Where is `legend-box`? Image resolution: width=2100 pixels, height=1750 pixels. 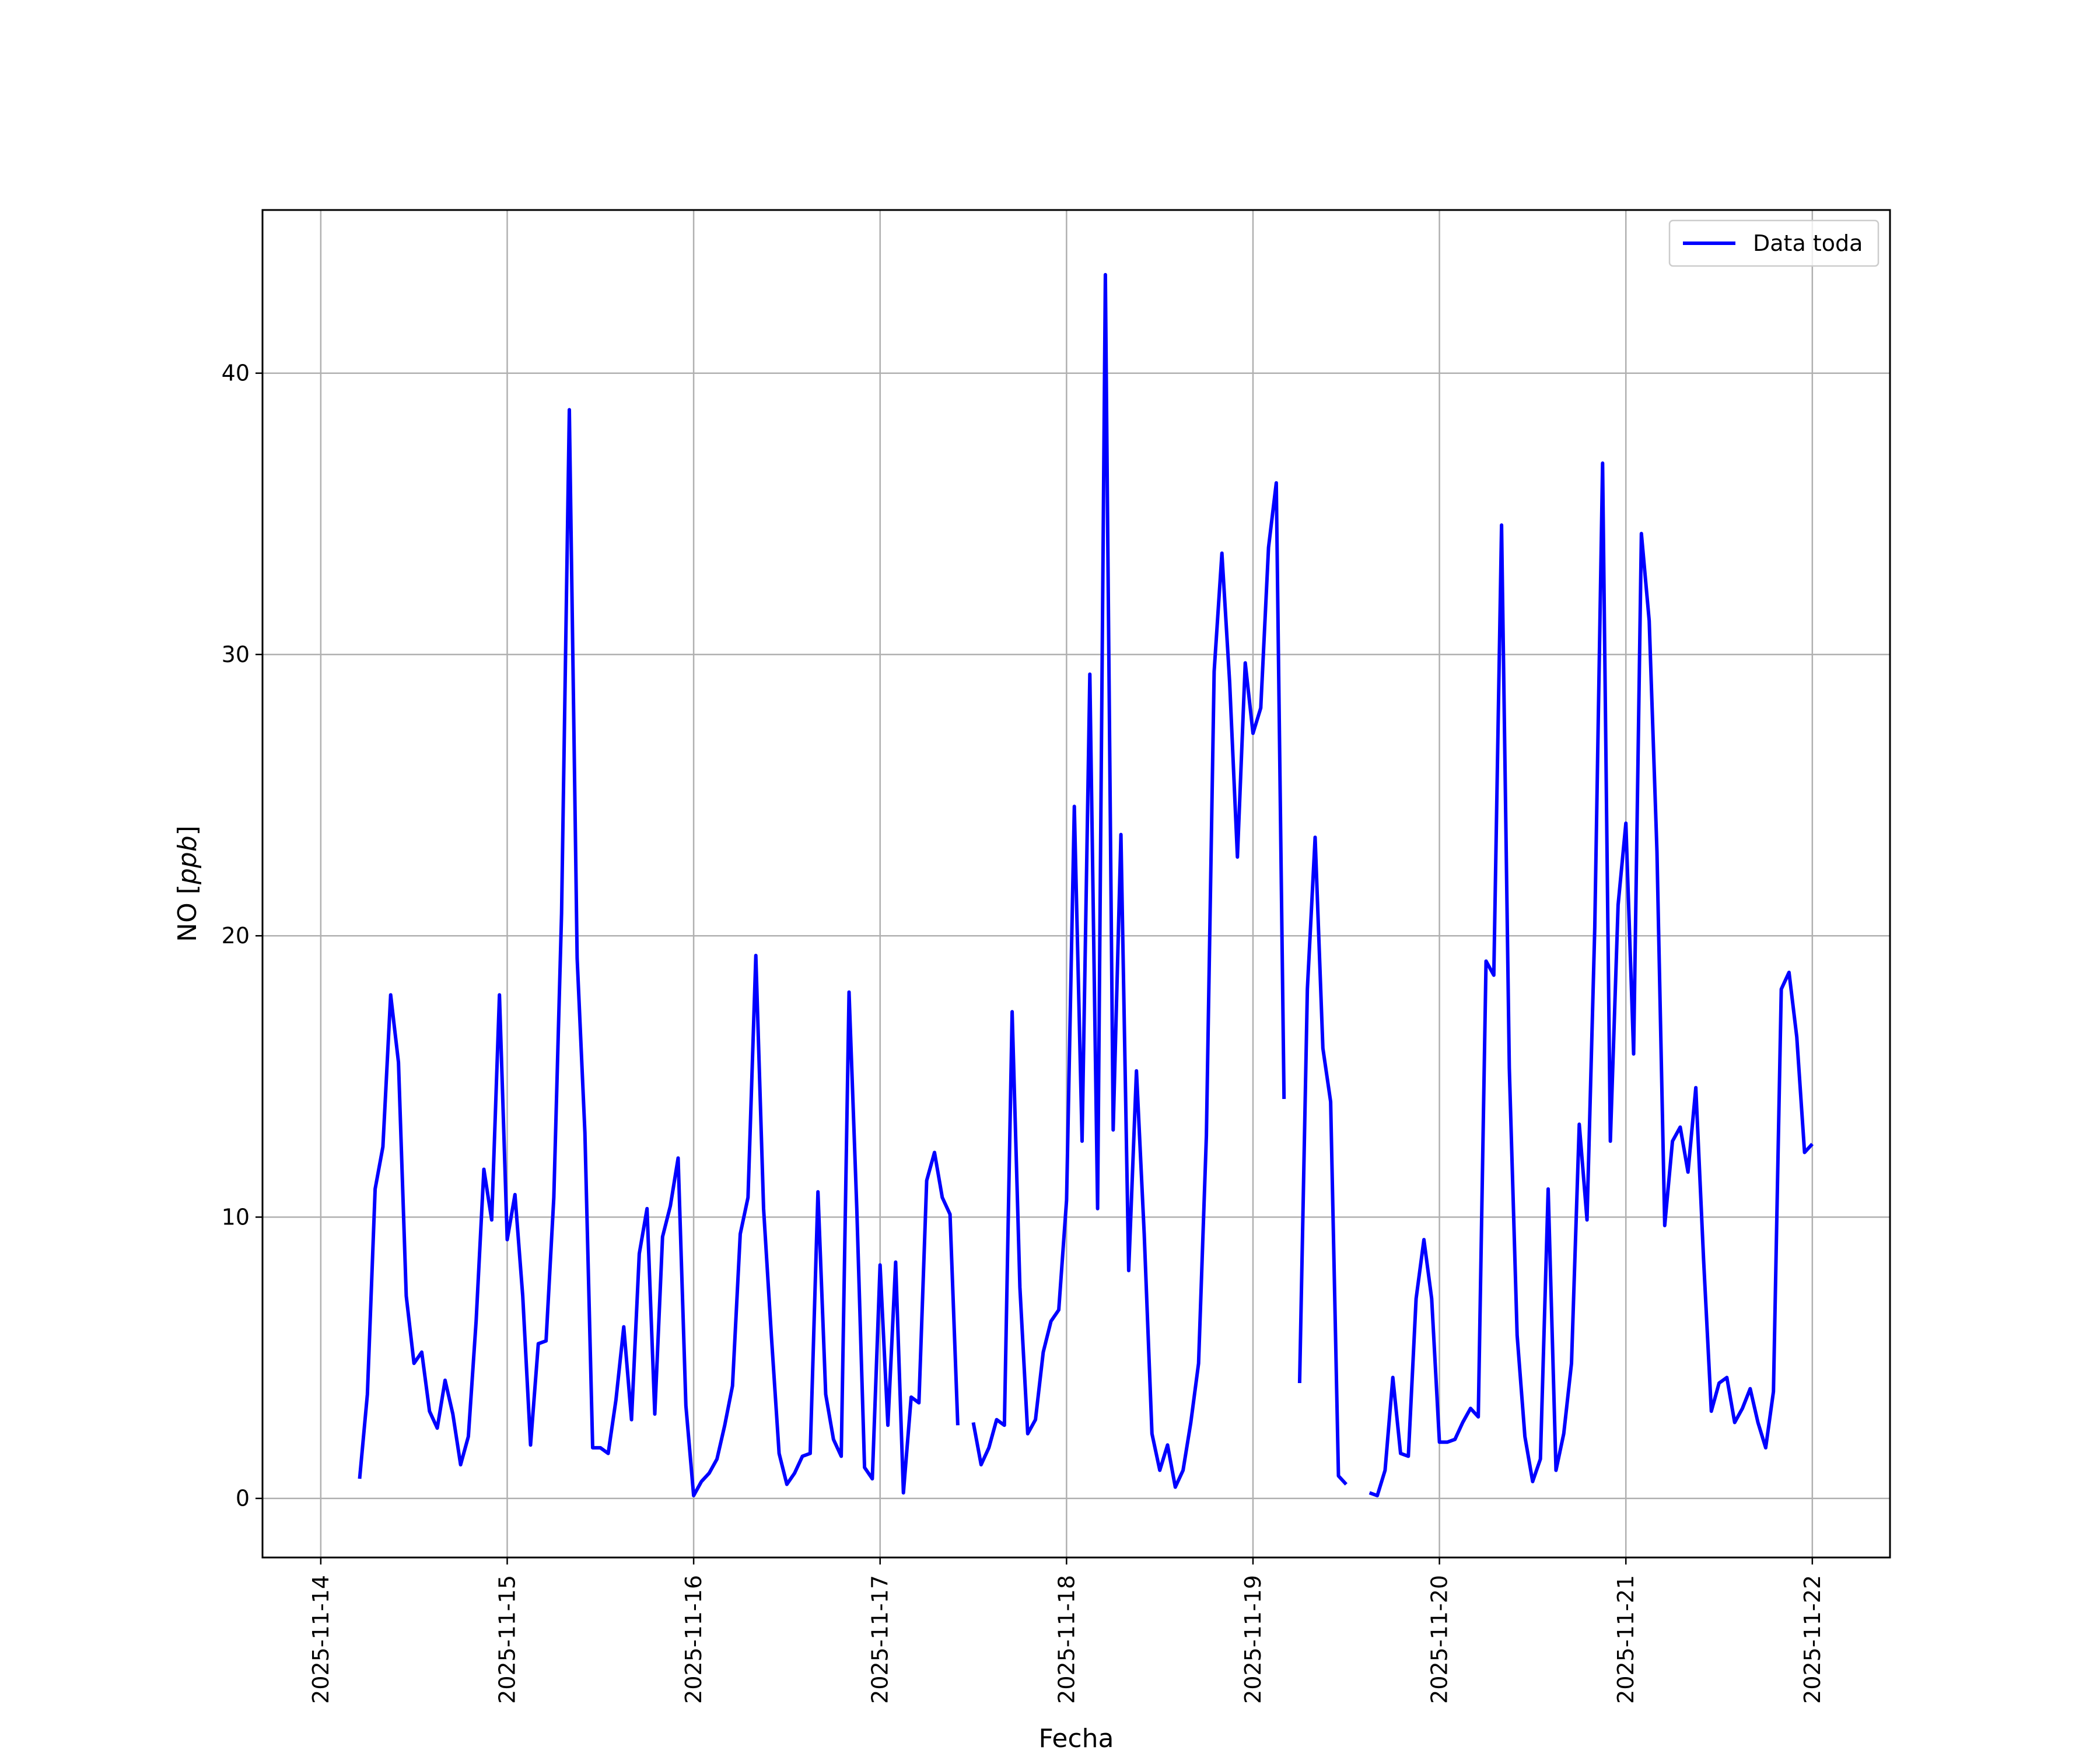 legend-box is located at coordinates (1774, 243).